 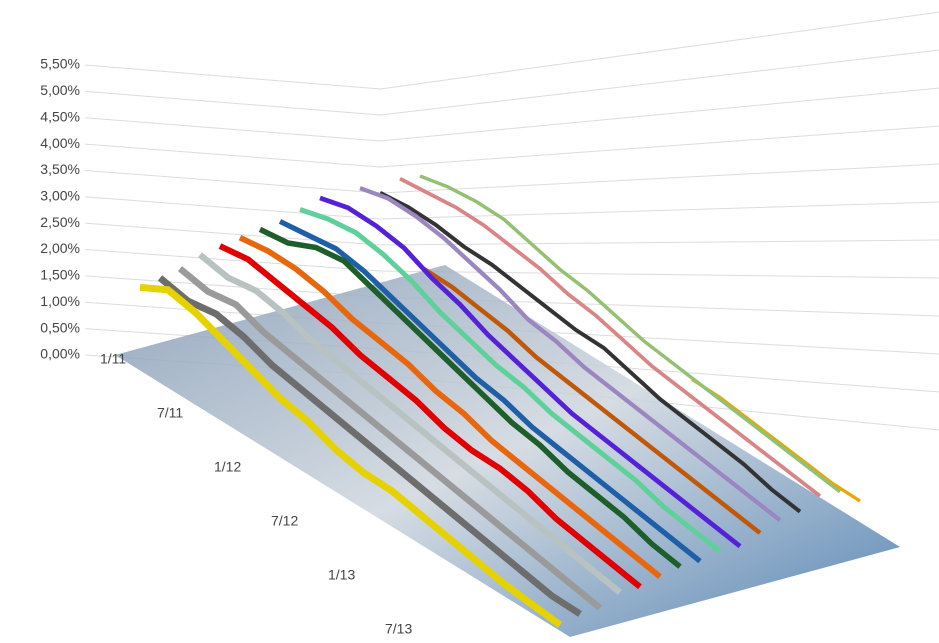 I want to click on x-tick-label: 1/11, so click(x=113, y=359).